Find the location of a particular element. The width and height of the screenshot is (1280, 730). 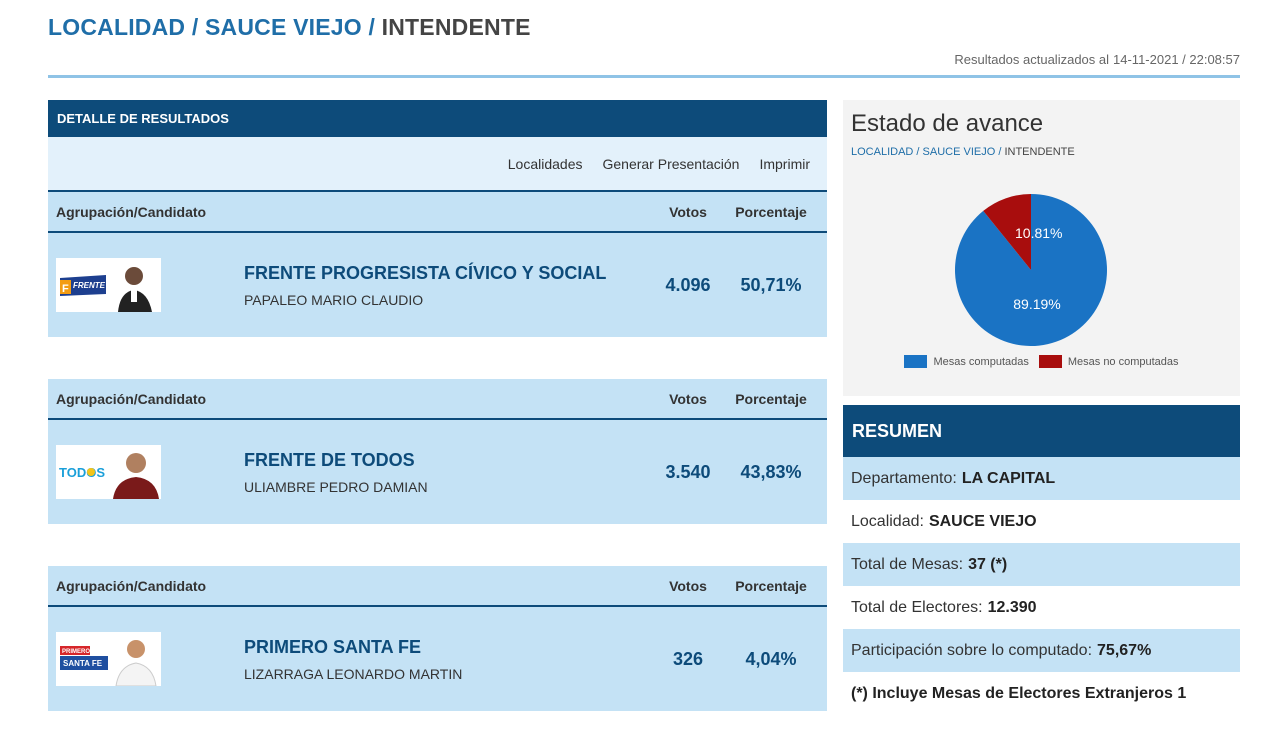

breadcrumb-sauce-viejo-link: SAUCE VIEJO is located at coordinates (283, 27).